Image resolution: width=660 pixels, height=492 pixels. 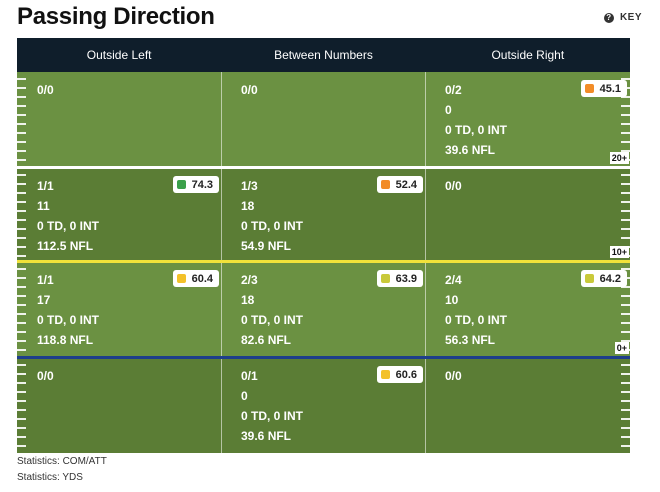 I want to click on grade-value: 64.2, so click(x=610, y=278).